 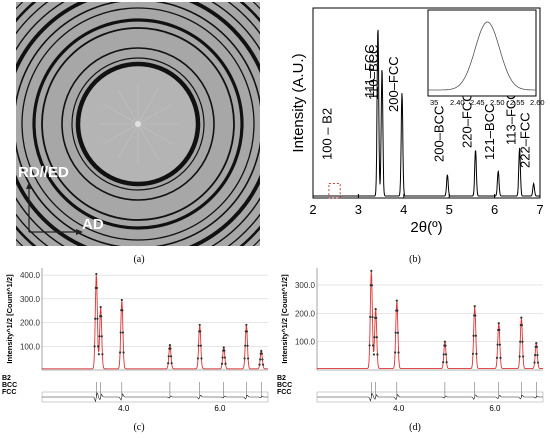 What do you see at coordinates (298, 102) in the screenshot?
I see `y-axis-label: Intensity (A.U.)` at bounding box center [298, 102].